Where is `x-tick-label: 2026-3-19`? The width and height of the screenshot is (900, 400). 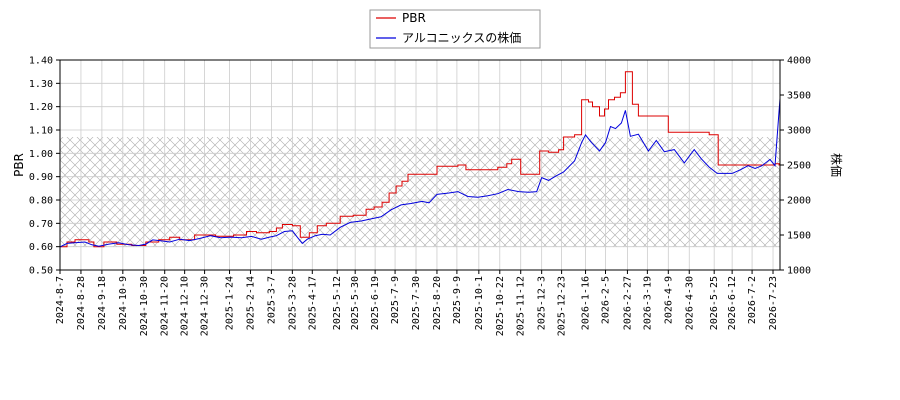 x-tick-label: 2026-3-19 is located at coordinates (647, 303).